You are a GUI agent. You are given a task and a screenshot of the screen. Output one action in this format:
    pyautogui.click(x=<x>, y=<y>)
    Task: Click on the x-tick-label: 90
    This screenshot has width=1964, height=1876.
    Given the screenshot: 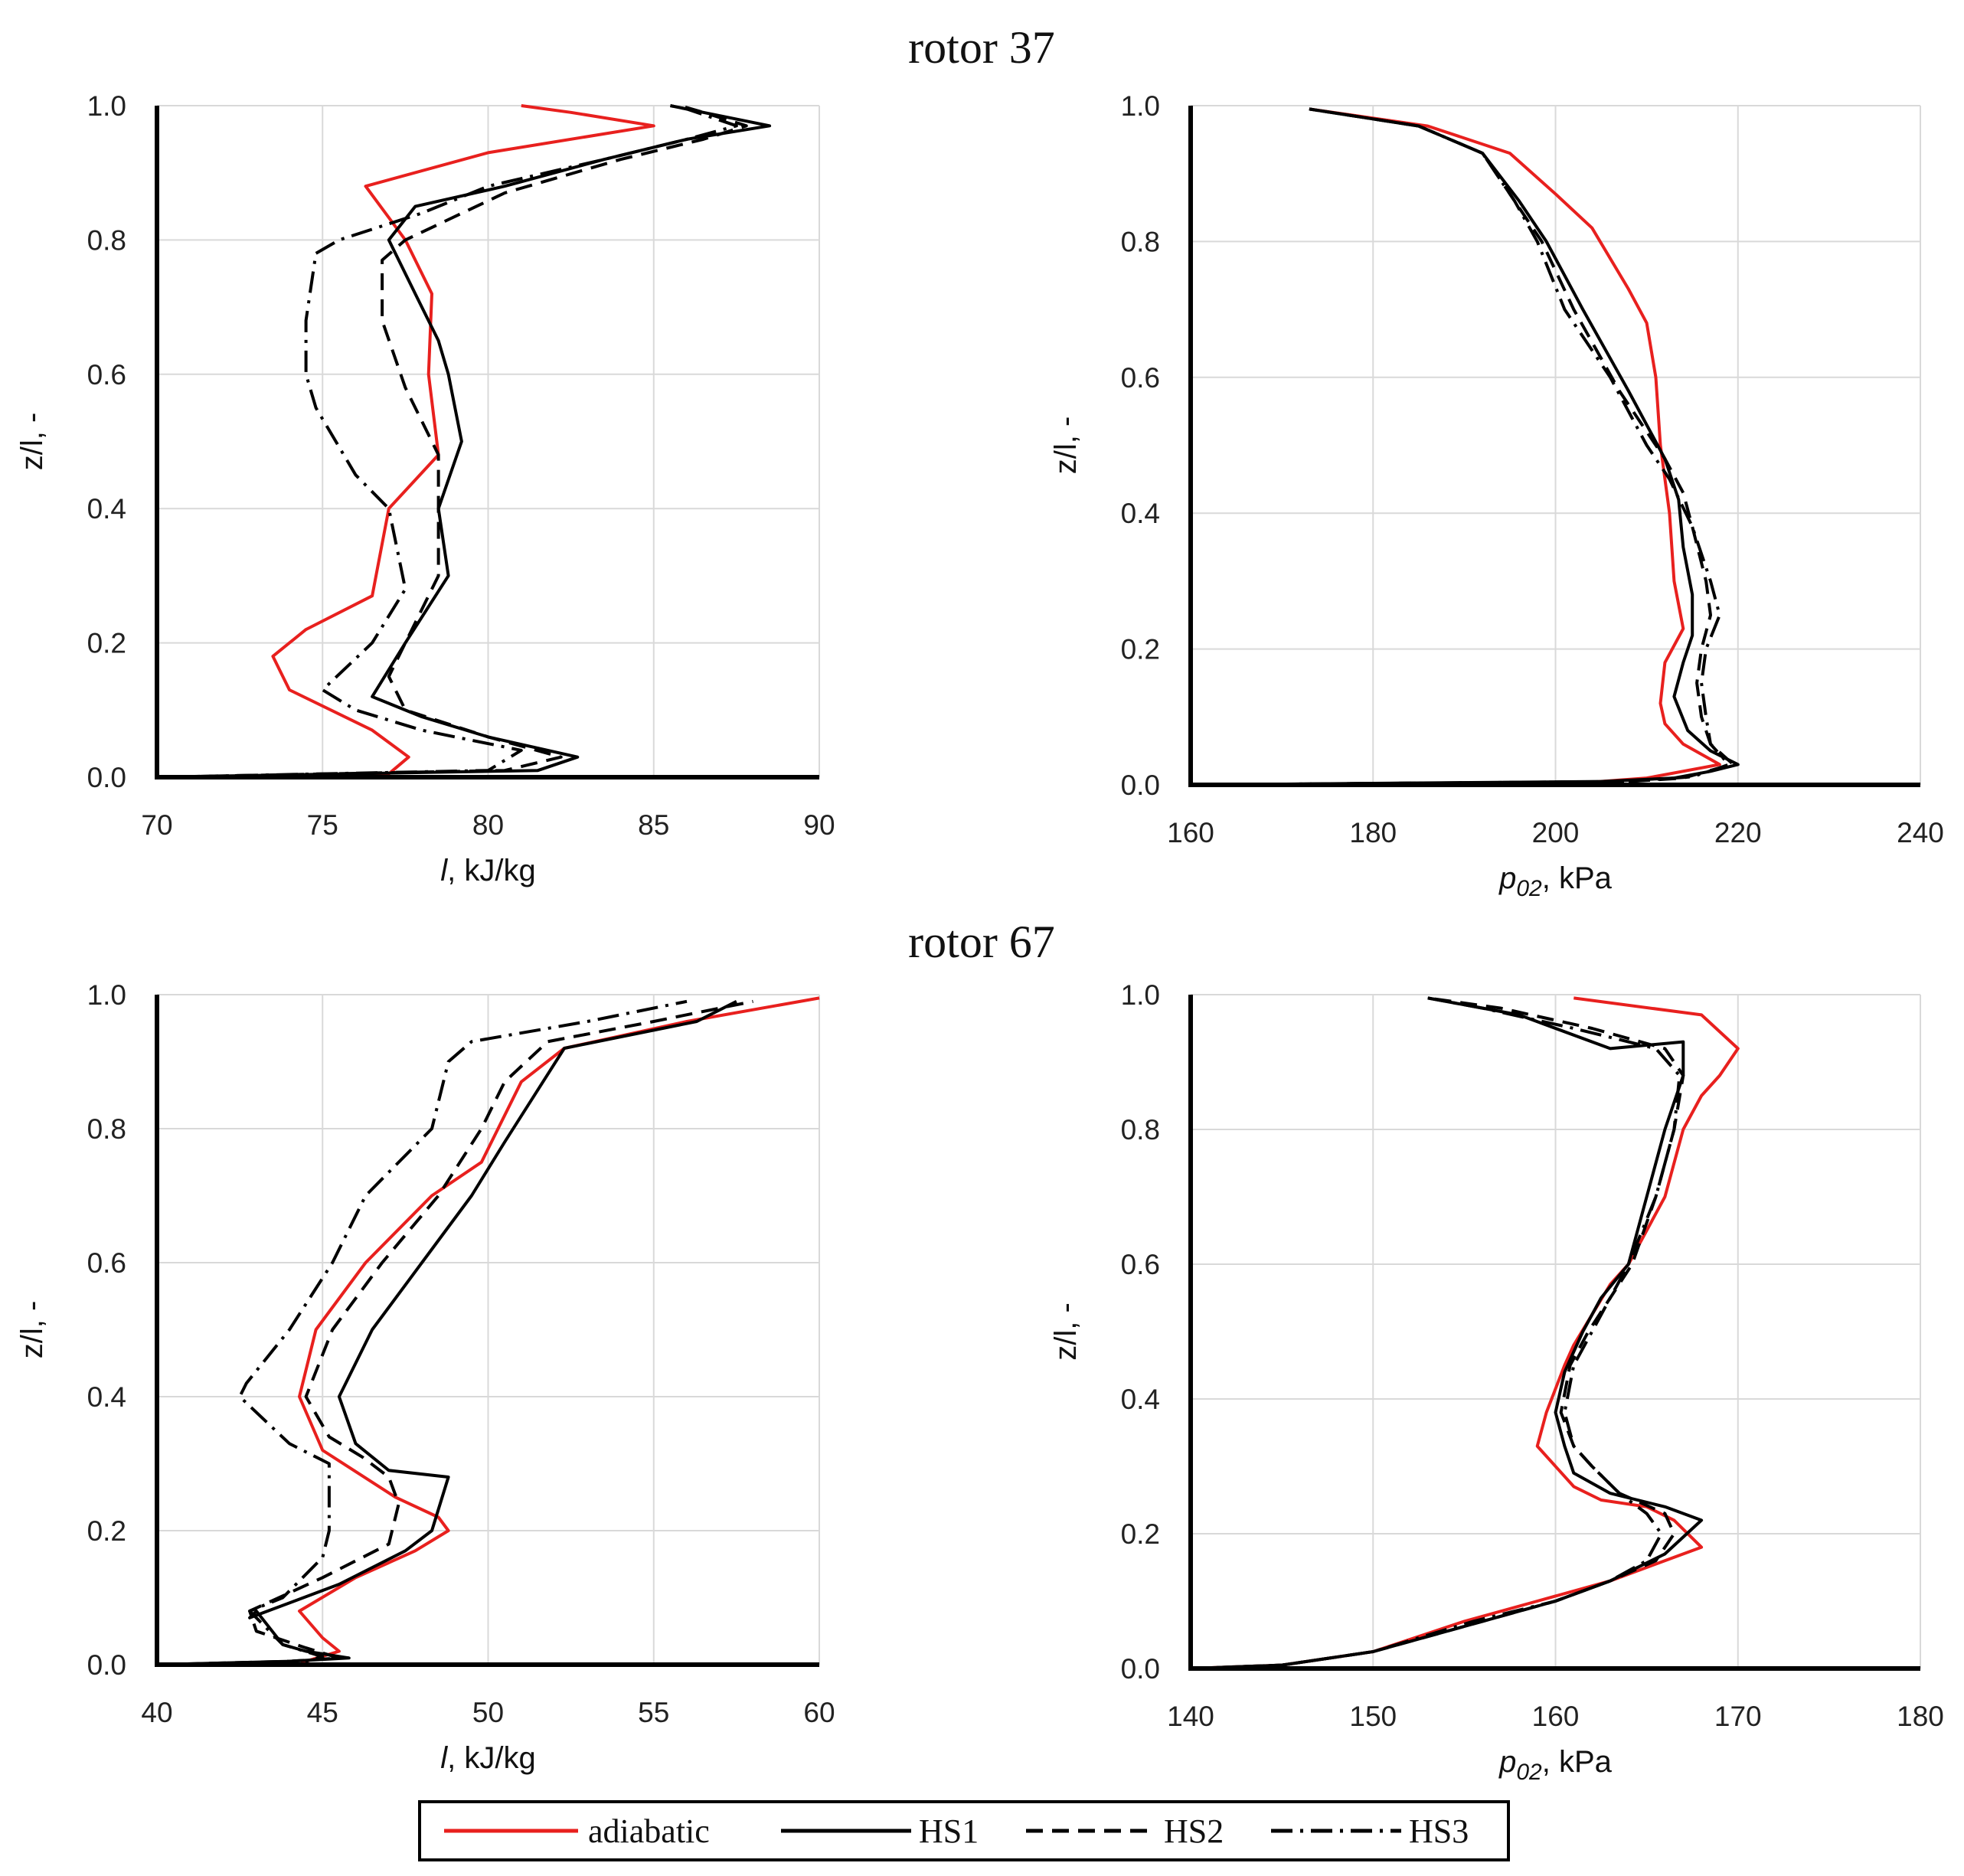 What is the action you would take?
    pyautogui.click(x=819, y=825)
    